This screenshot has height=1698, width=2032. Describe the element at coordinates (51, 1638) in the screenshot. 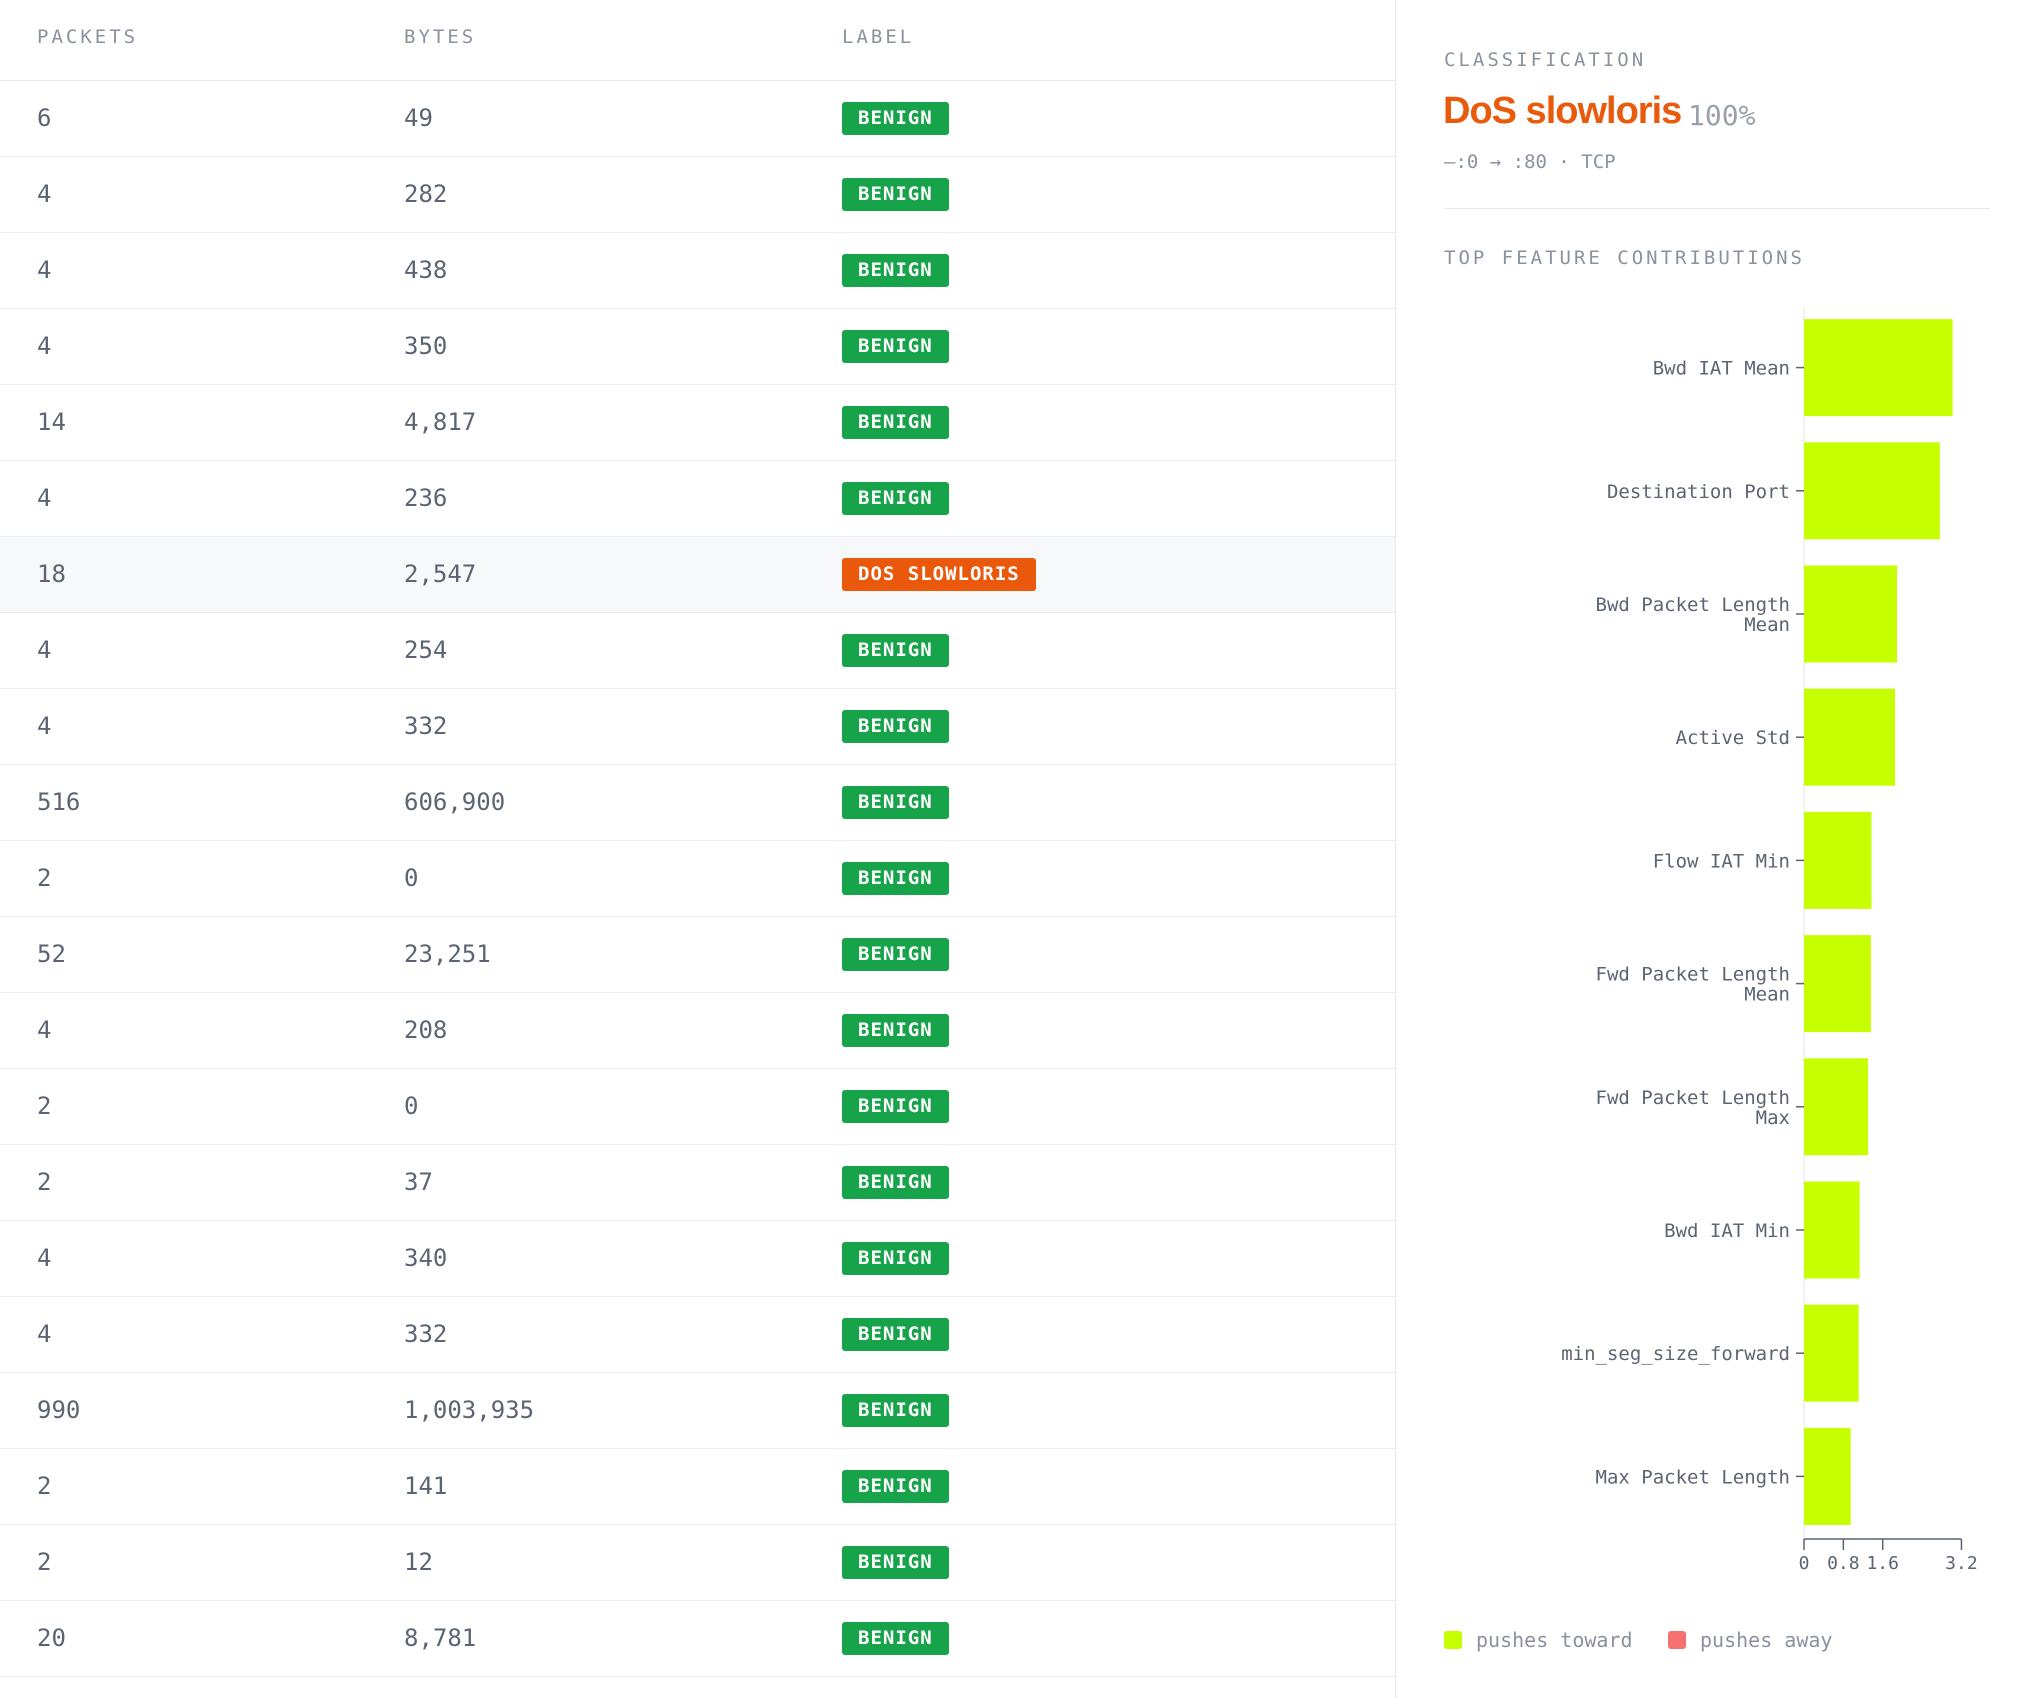

I see `packets-cell: 20` at that location.